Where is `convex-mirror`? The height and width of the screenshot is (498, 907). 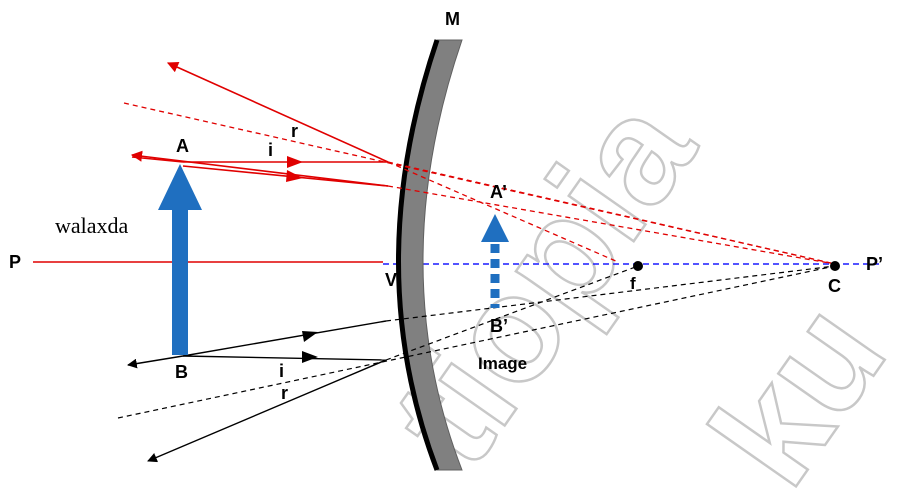
convex-mirror is located at coordinates (429, 255).